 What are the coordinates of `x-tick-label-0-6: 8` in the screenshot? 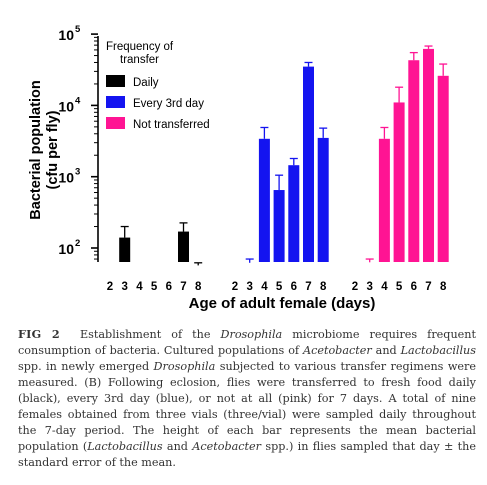 It's located at (198, 287).